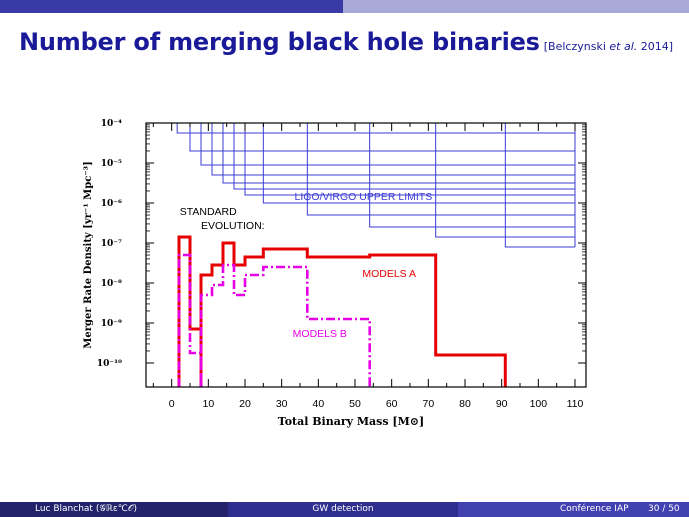 This screenshot has height=517, width=689. What do you see at coordinates (575, 404) in the screenshot?
I see `x-tick-label: 110` at bounding box center [575, 404].